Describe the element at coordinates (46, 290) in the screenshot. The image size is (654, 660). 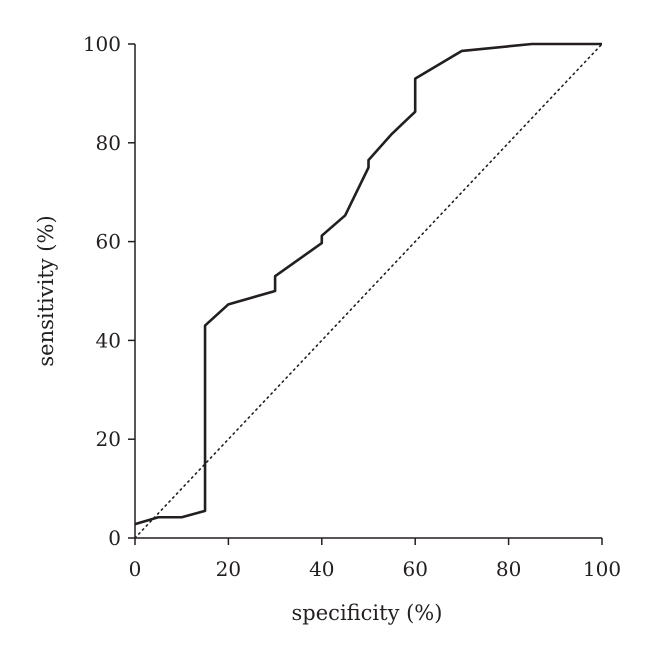
I see `y-axis-label: sensitivity (%)` at that location.